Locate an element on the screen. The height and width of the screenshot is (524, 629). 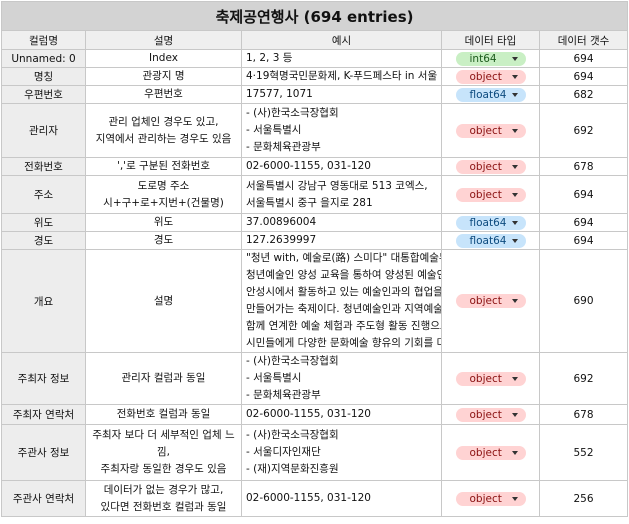
cell-description: 데이터가 없는 경우가 많고, 있다면 전화번호 컬럼과 동일 is located at coordinates (163, 498).